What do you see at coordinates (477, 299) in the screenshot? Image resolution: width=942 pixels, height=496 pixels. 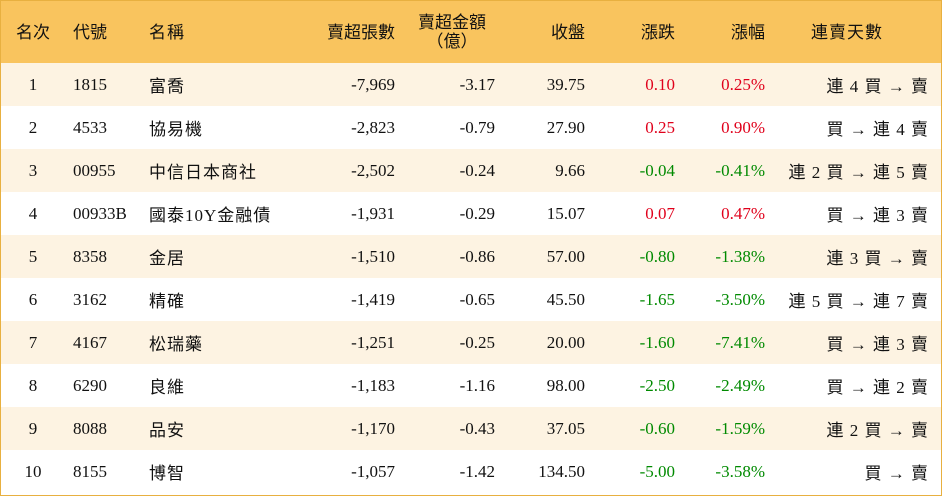 I see `net-sell-amount-cell: -0.65` at bounding box center [477, 299].